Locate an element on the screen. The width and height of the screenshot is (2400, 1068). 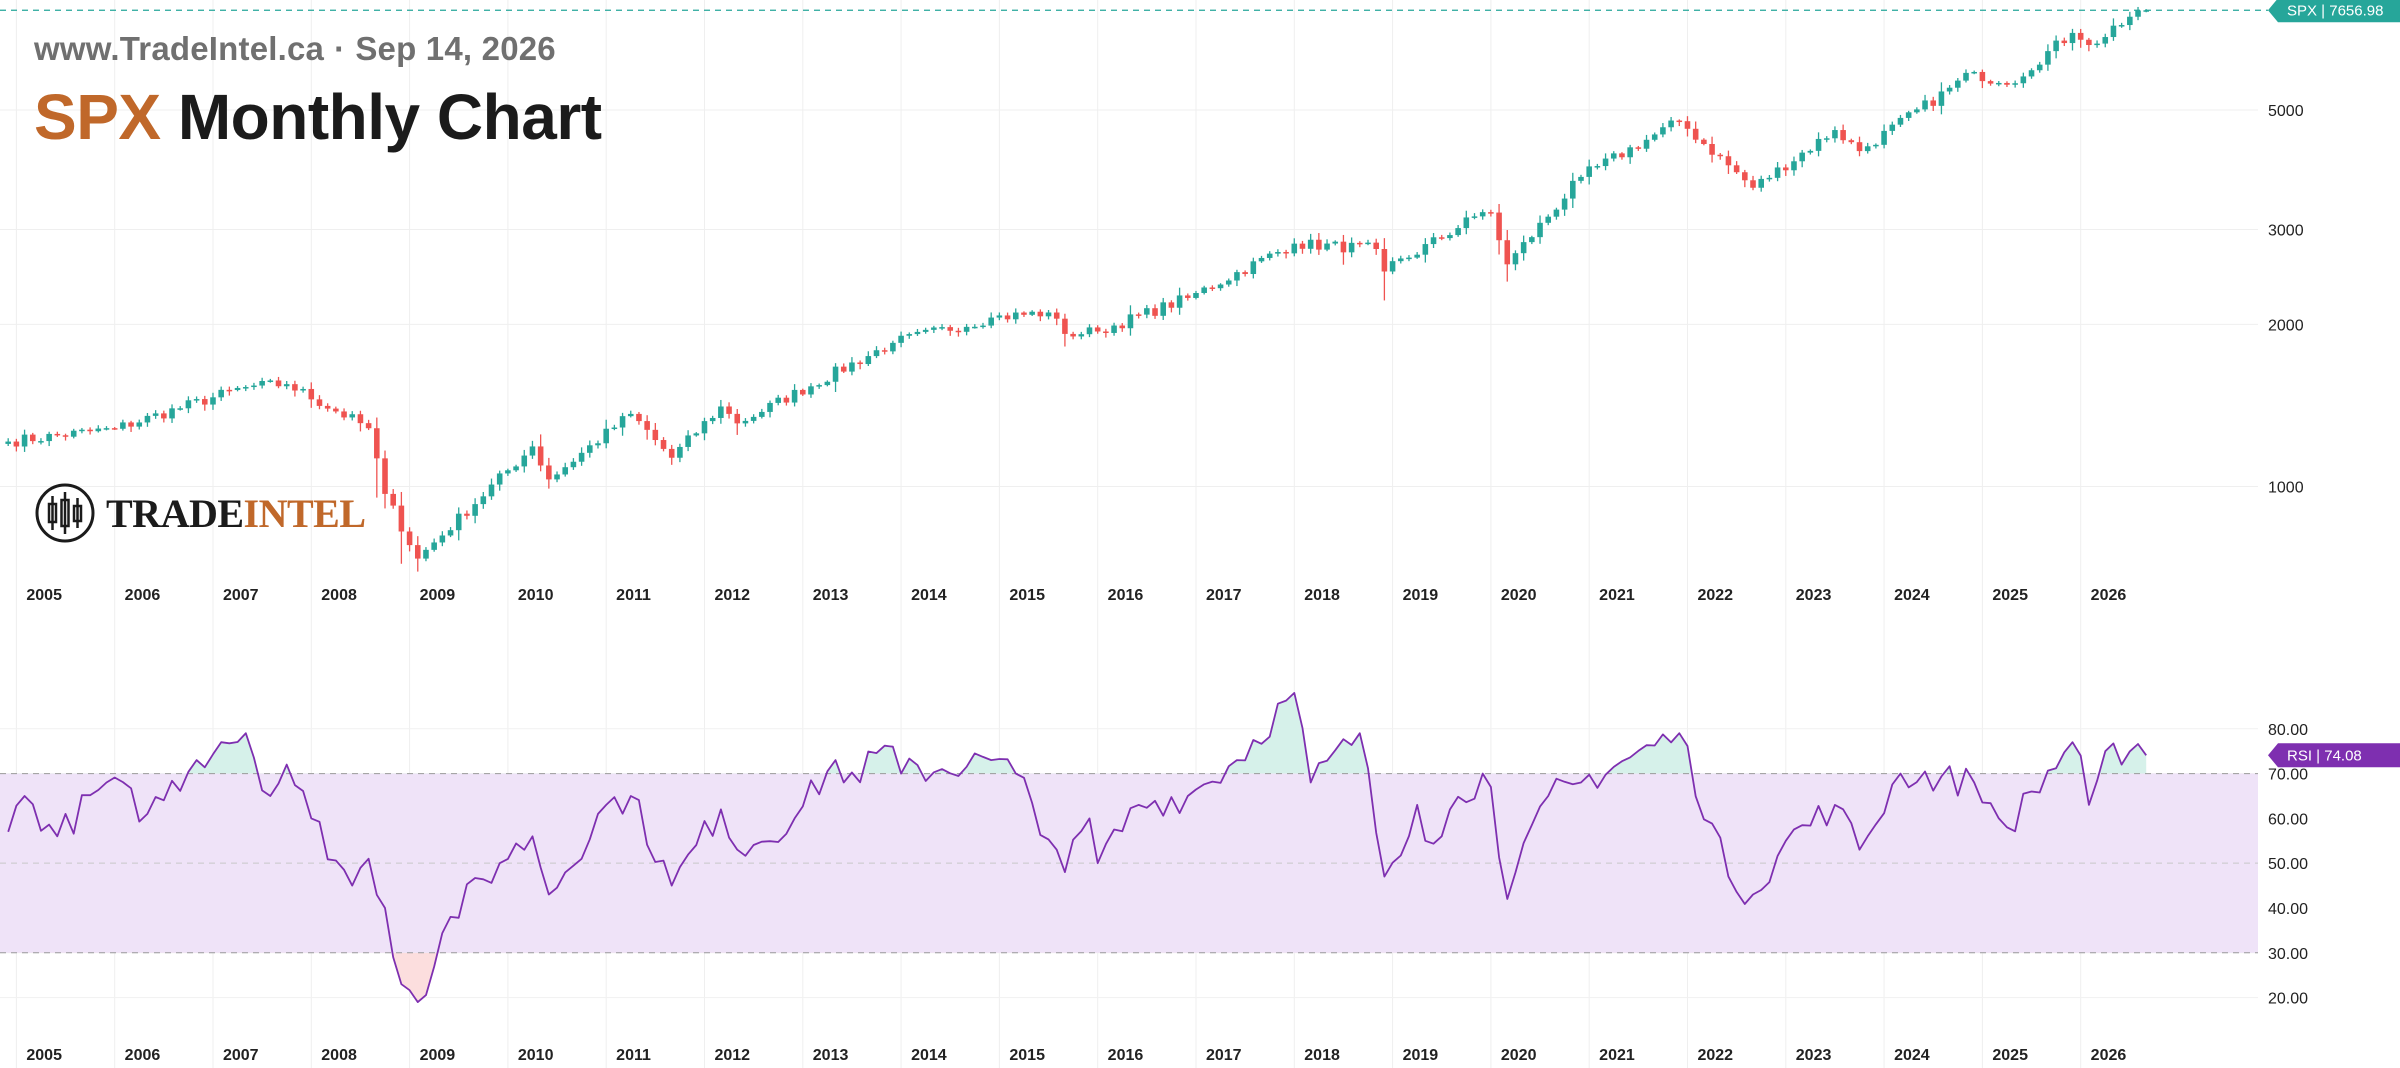
rsi-badge is located at coordinates (2334, 755).